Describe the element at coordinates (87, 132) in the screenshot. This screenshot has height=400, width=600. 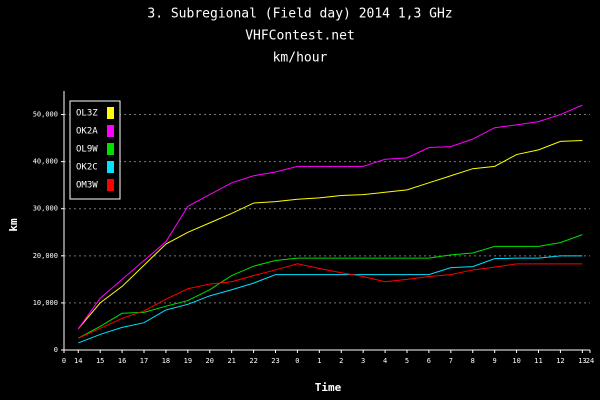
I see `legend-label: OK2A` at that location.